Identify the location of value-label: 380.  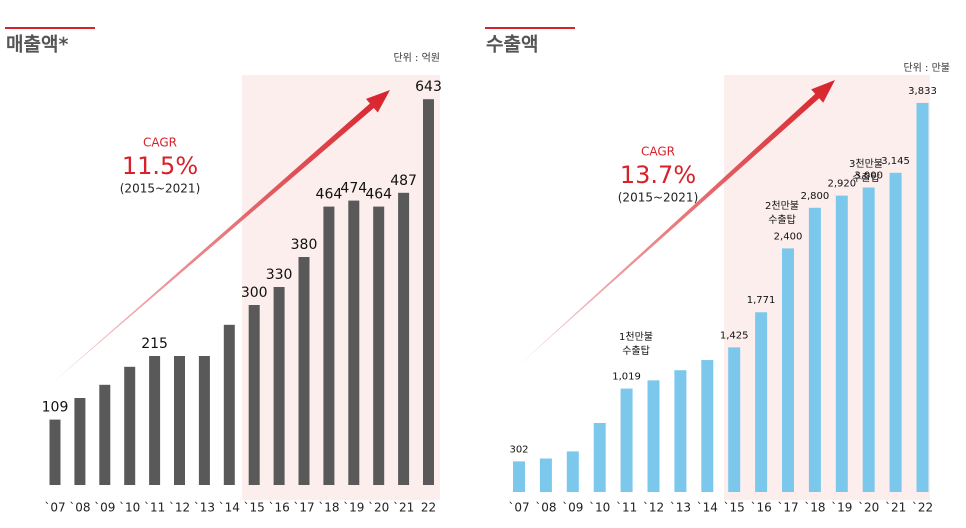
(304, 245).